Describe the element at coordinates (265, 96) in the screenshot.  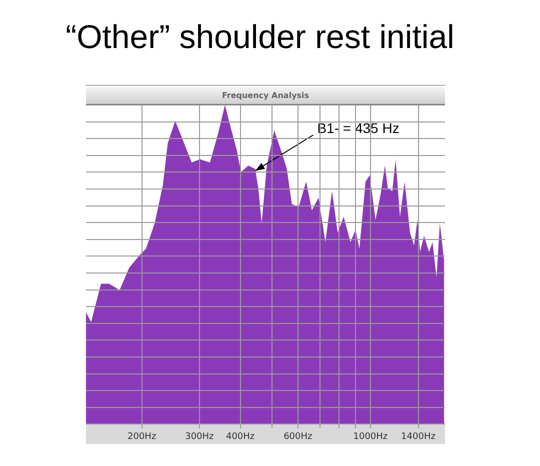
I see `chart-subtitle: Frequency Analysis` at that location.